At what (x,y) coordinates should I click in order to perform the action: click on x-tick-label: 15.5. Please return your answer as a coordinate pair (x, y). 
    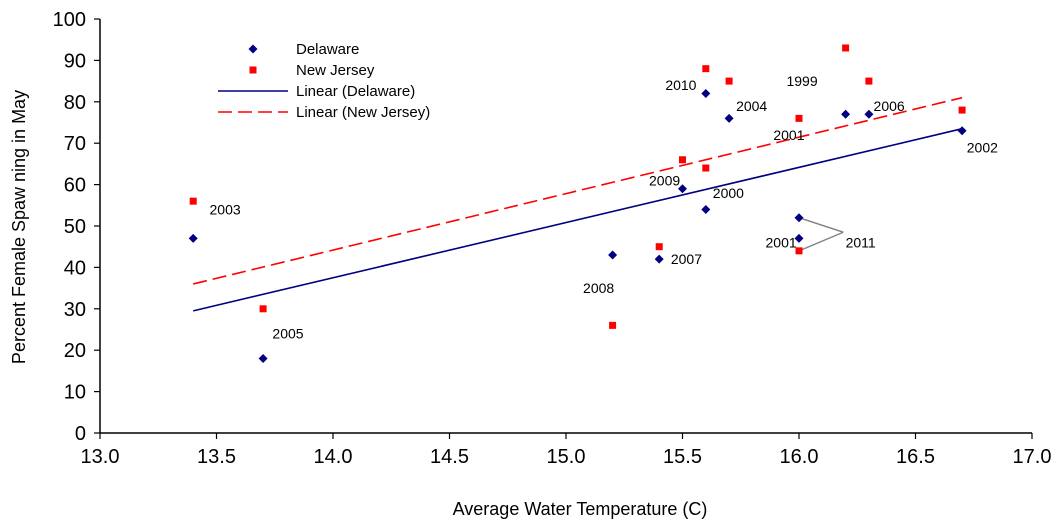
    Looking at the image, I should click on (682, 457).